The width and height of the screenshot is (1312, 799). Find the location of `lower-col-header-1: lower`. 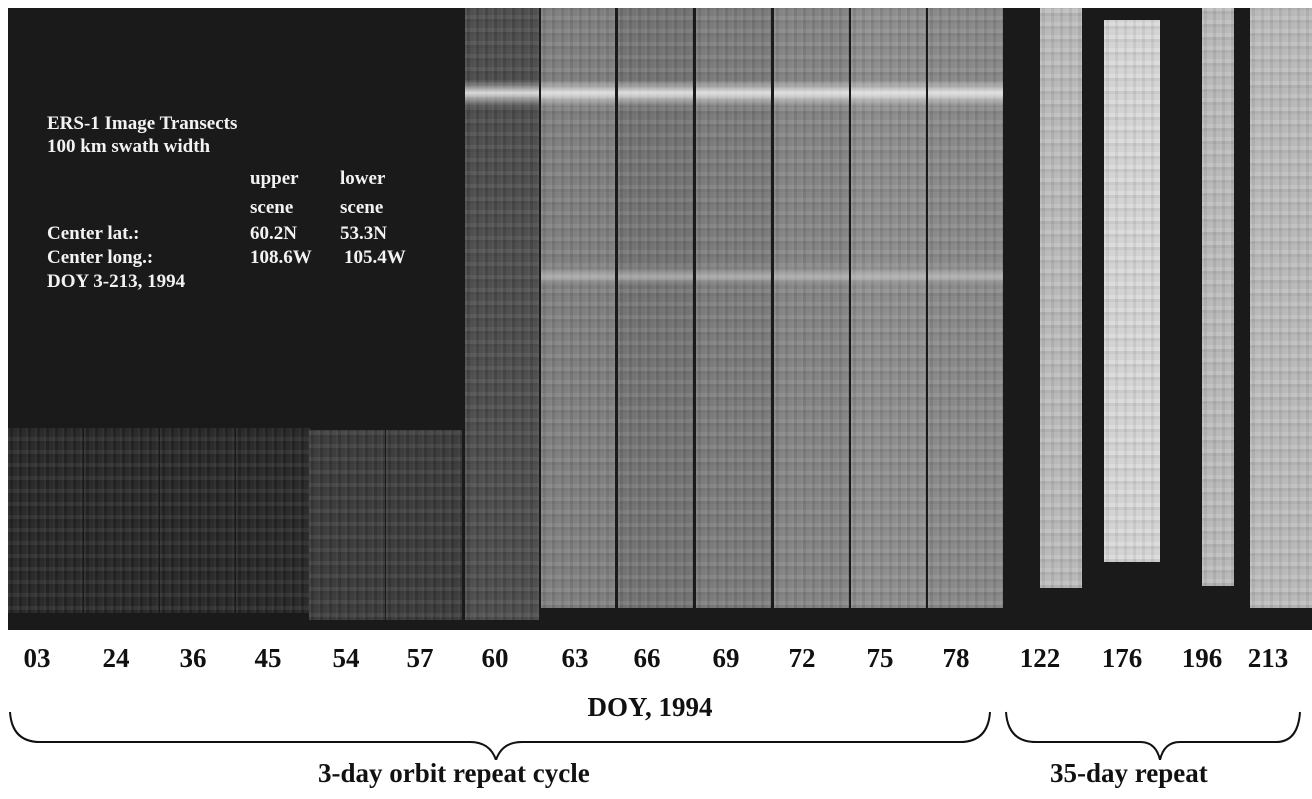

lower-col-header-1: lower is located at coordinates (363, 178).